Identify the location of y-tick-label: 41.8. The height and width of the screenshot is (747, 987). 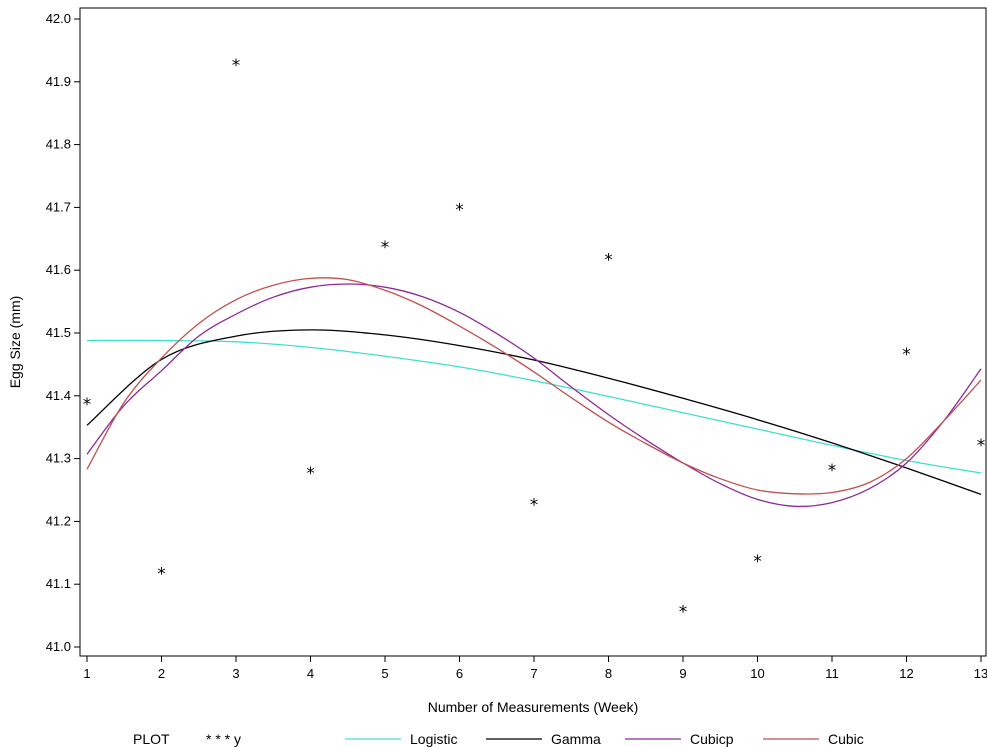
(58, 144).